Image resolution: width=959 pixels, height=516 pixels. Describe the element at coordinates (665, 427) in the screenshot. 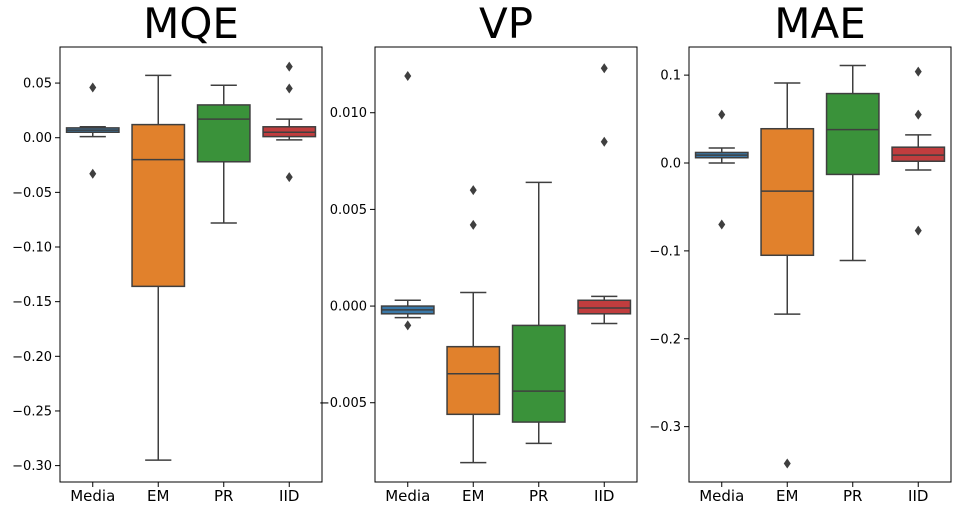

I see `y-tick-label: −0.3` at that location.